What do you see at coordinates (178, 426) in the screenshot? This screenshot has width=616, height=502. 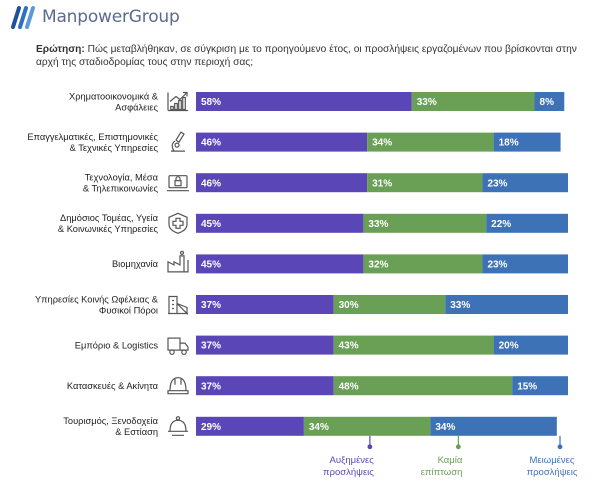 I see `cloche-icon` at bounding box center [178, 426].